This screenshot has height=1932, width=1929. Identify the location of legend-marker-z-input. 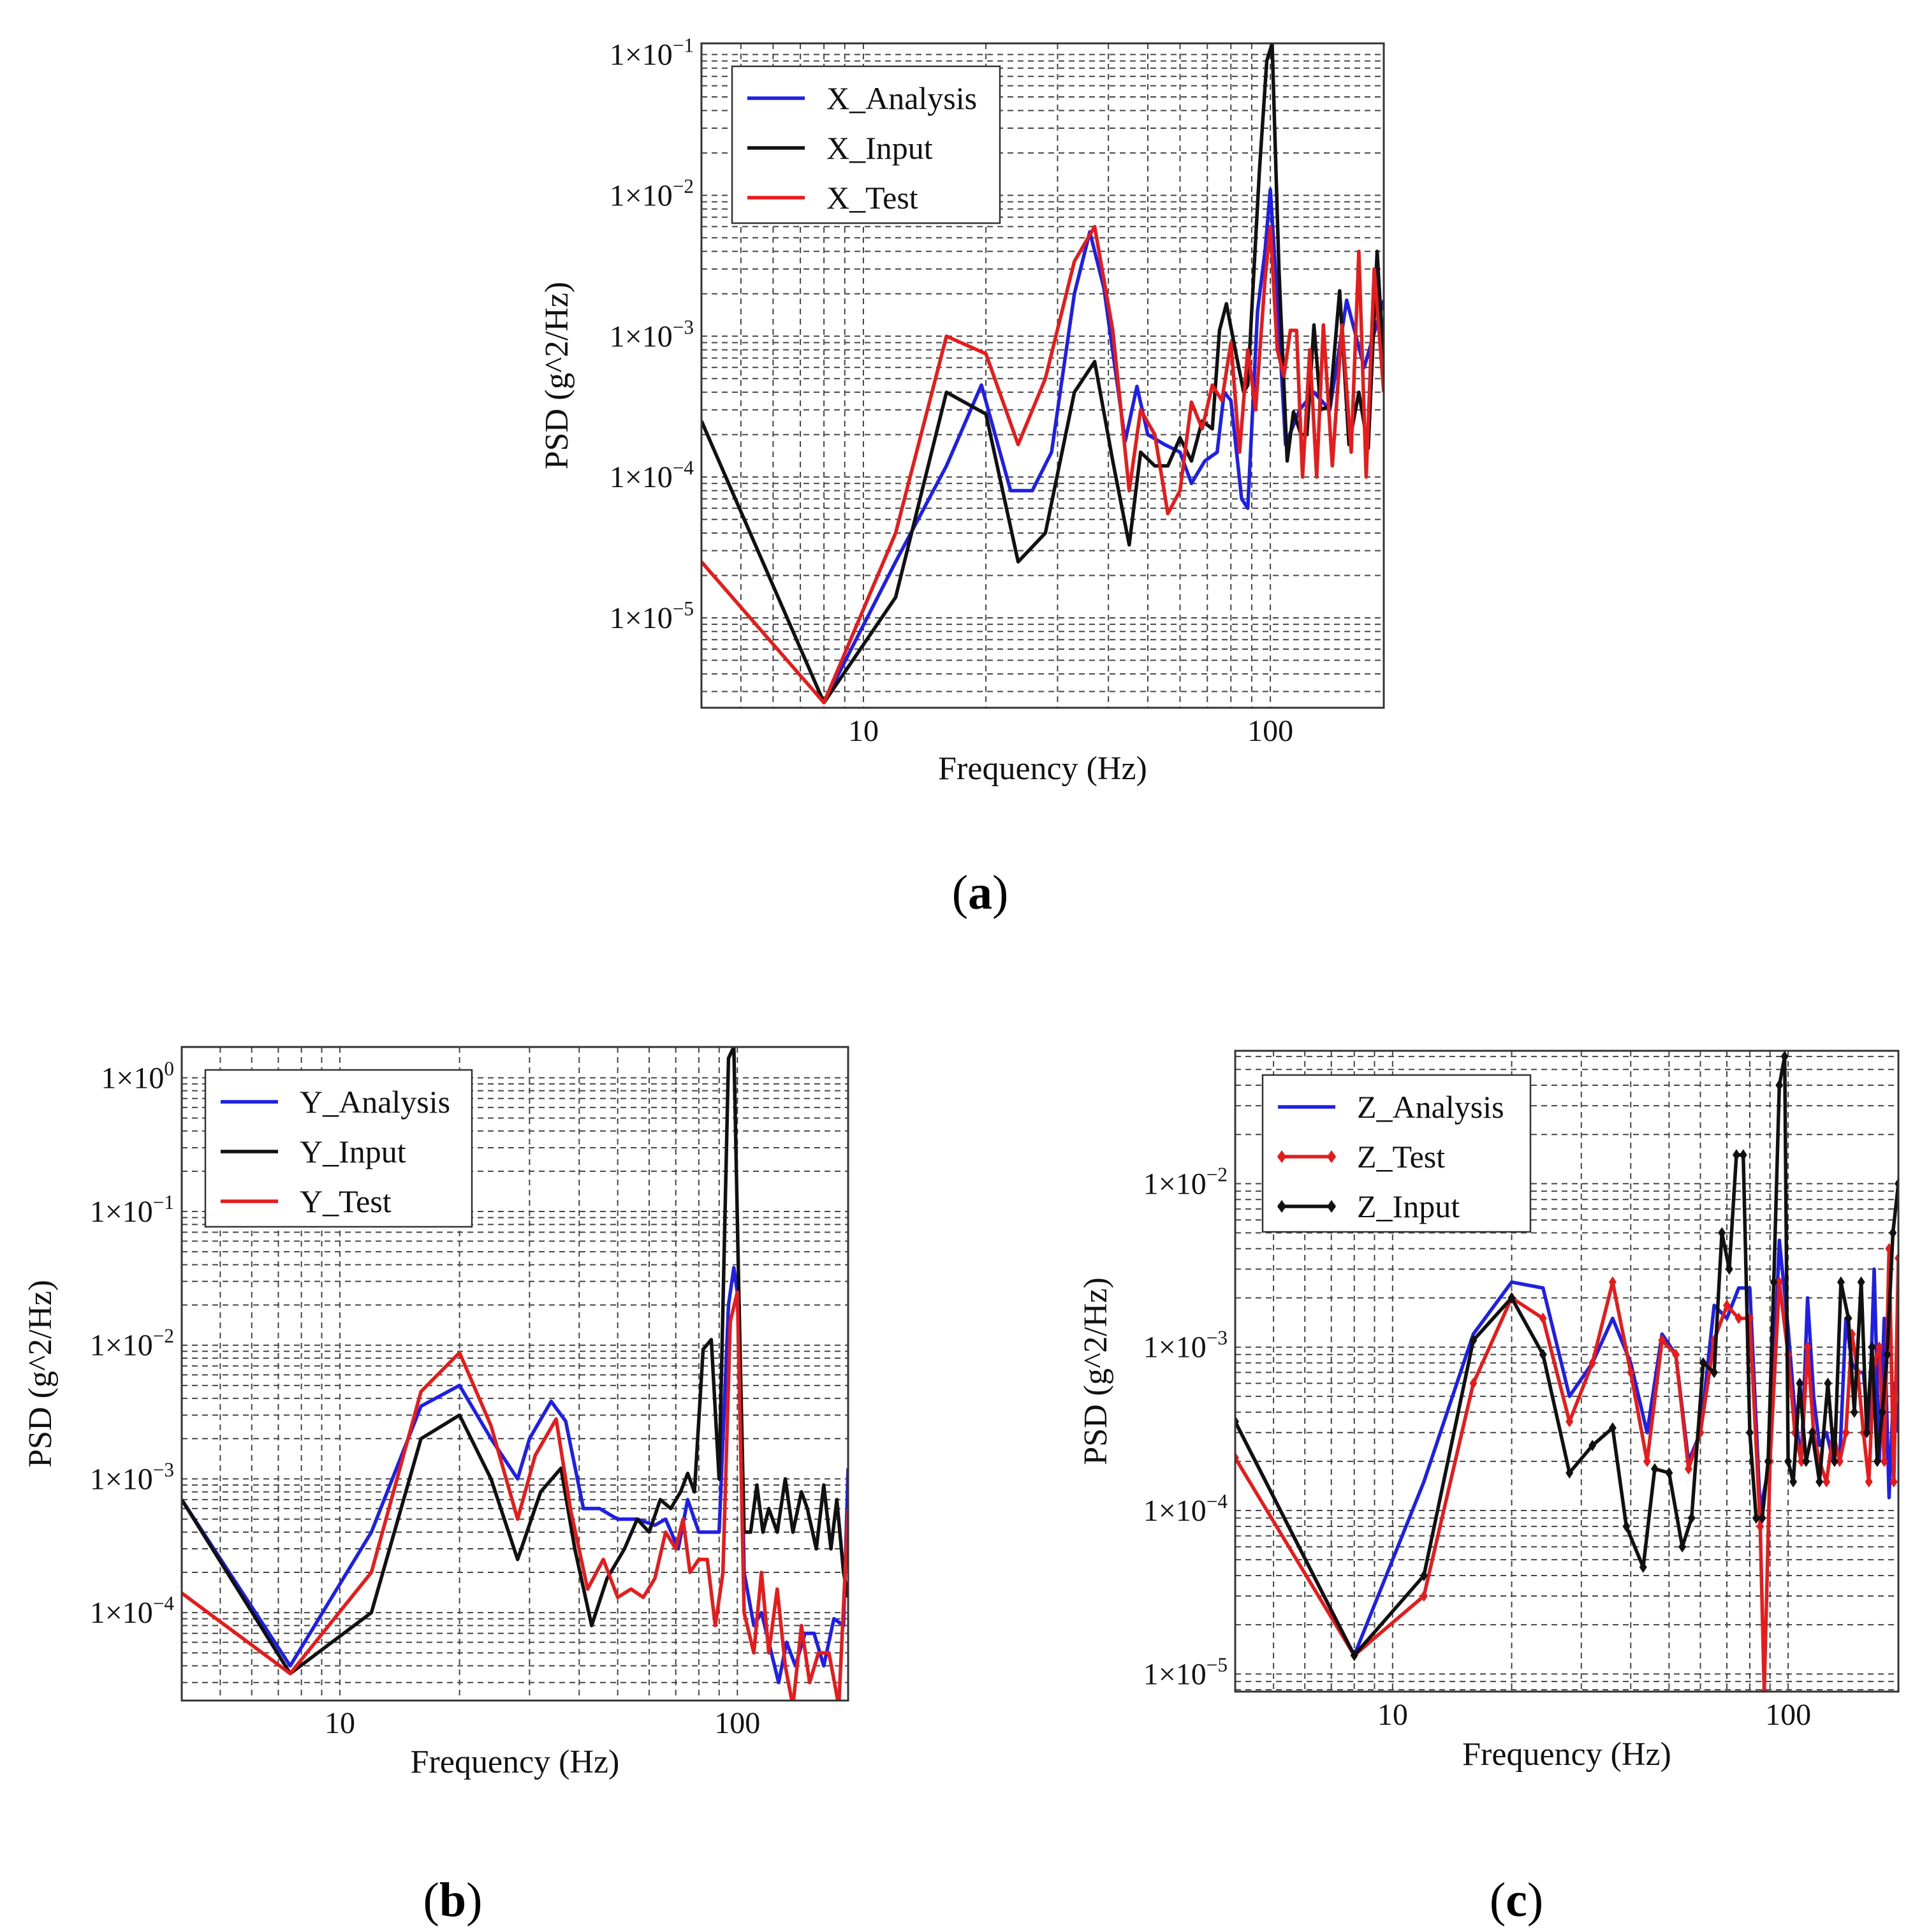
(1281, 1206).